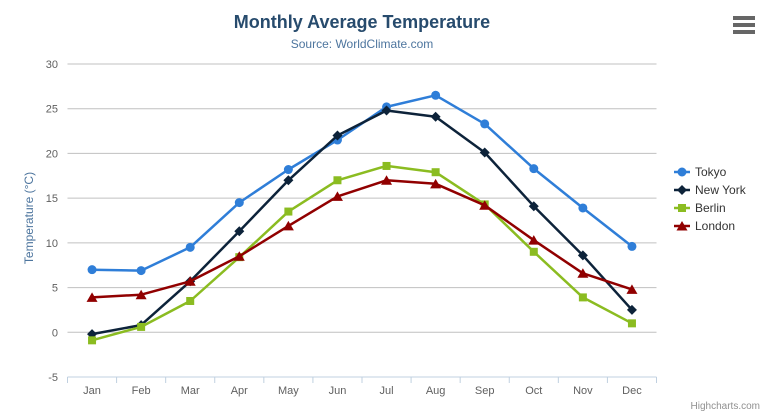  I want to click on x-axis-label: Jul, so click(387, 391).